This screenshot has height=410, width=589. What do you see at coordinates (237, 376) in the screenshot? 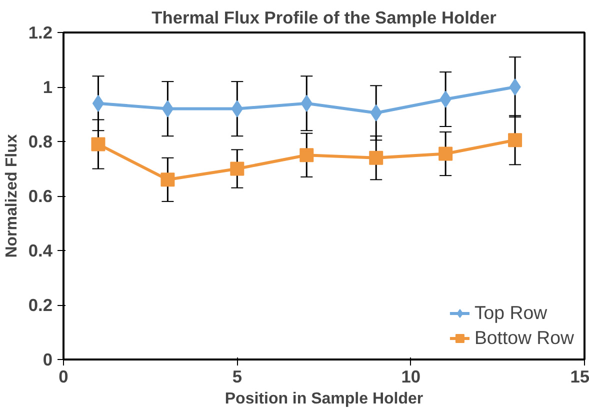
I see `x-tick-label: 5` at bounding box center [237, 376].